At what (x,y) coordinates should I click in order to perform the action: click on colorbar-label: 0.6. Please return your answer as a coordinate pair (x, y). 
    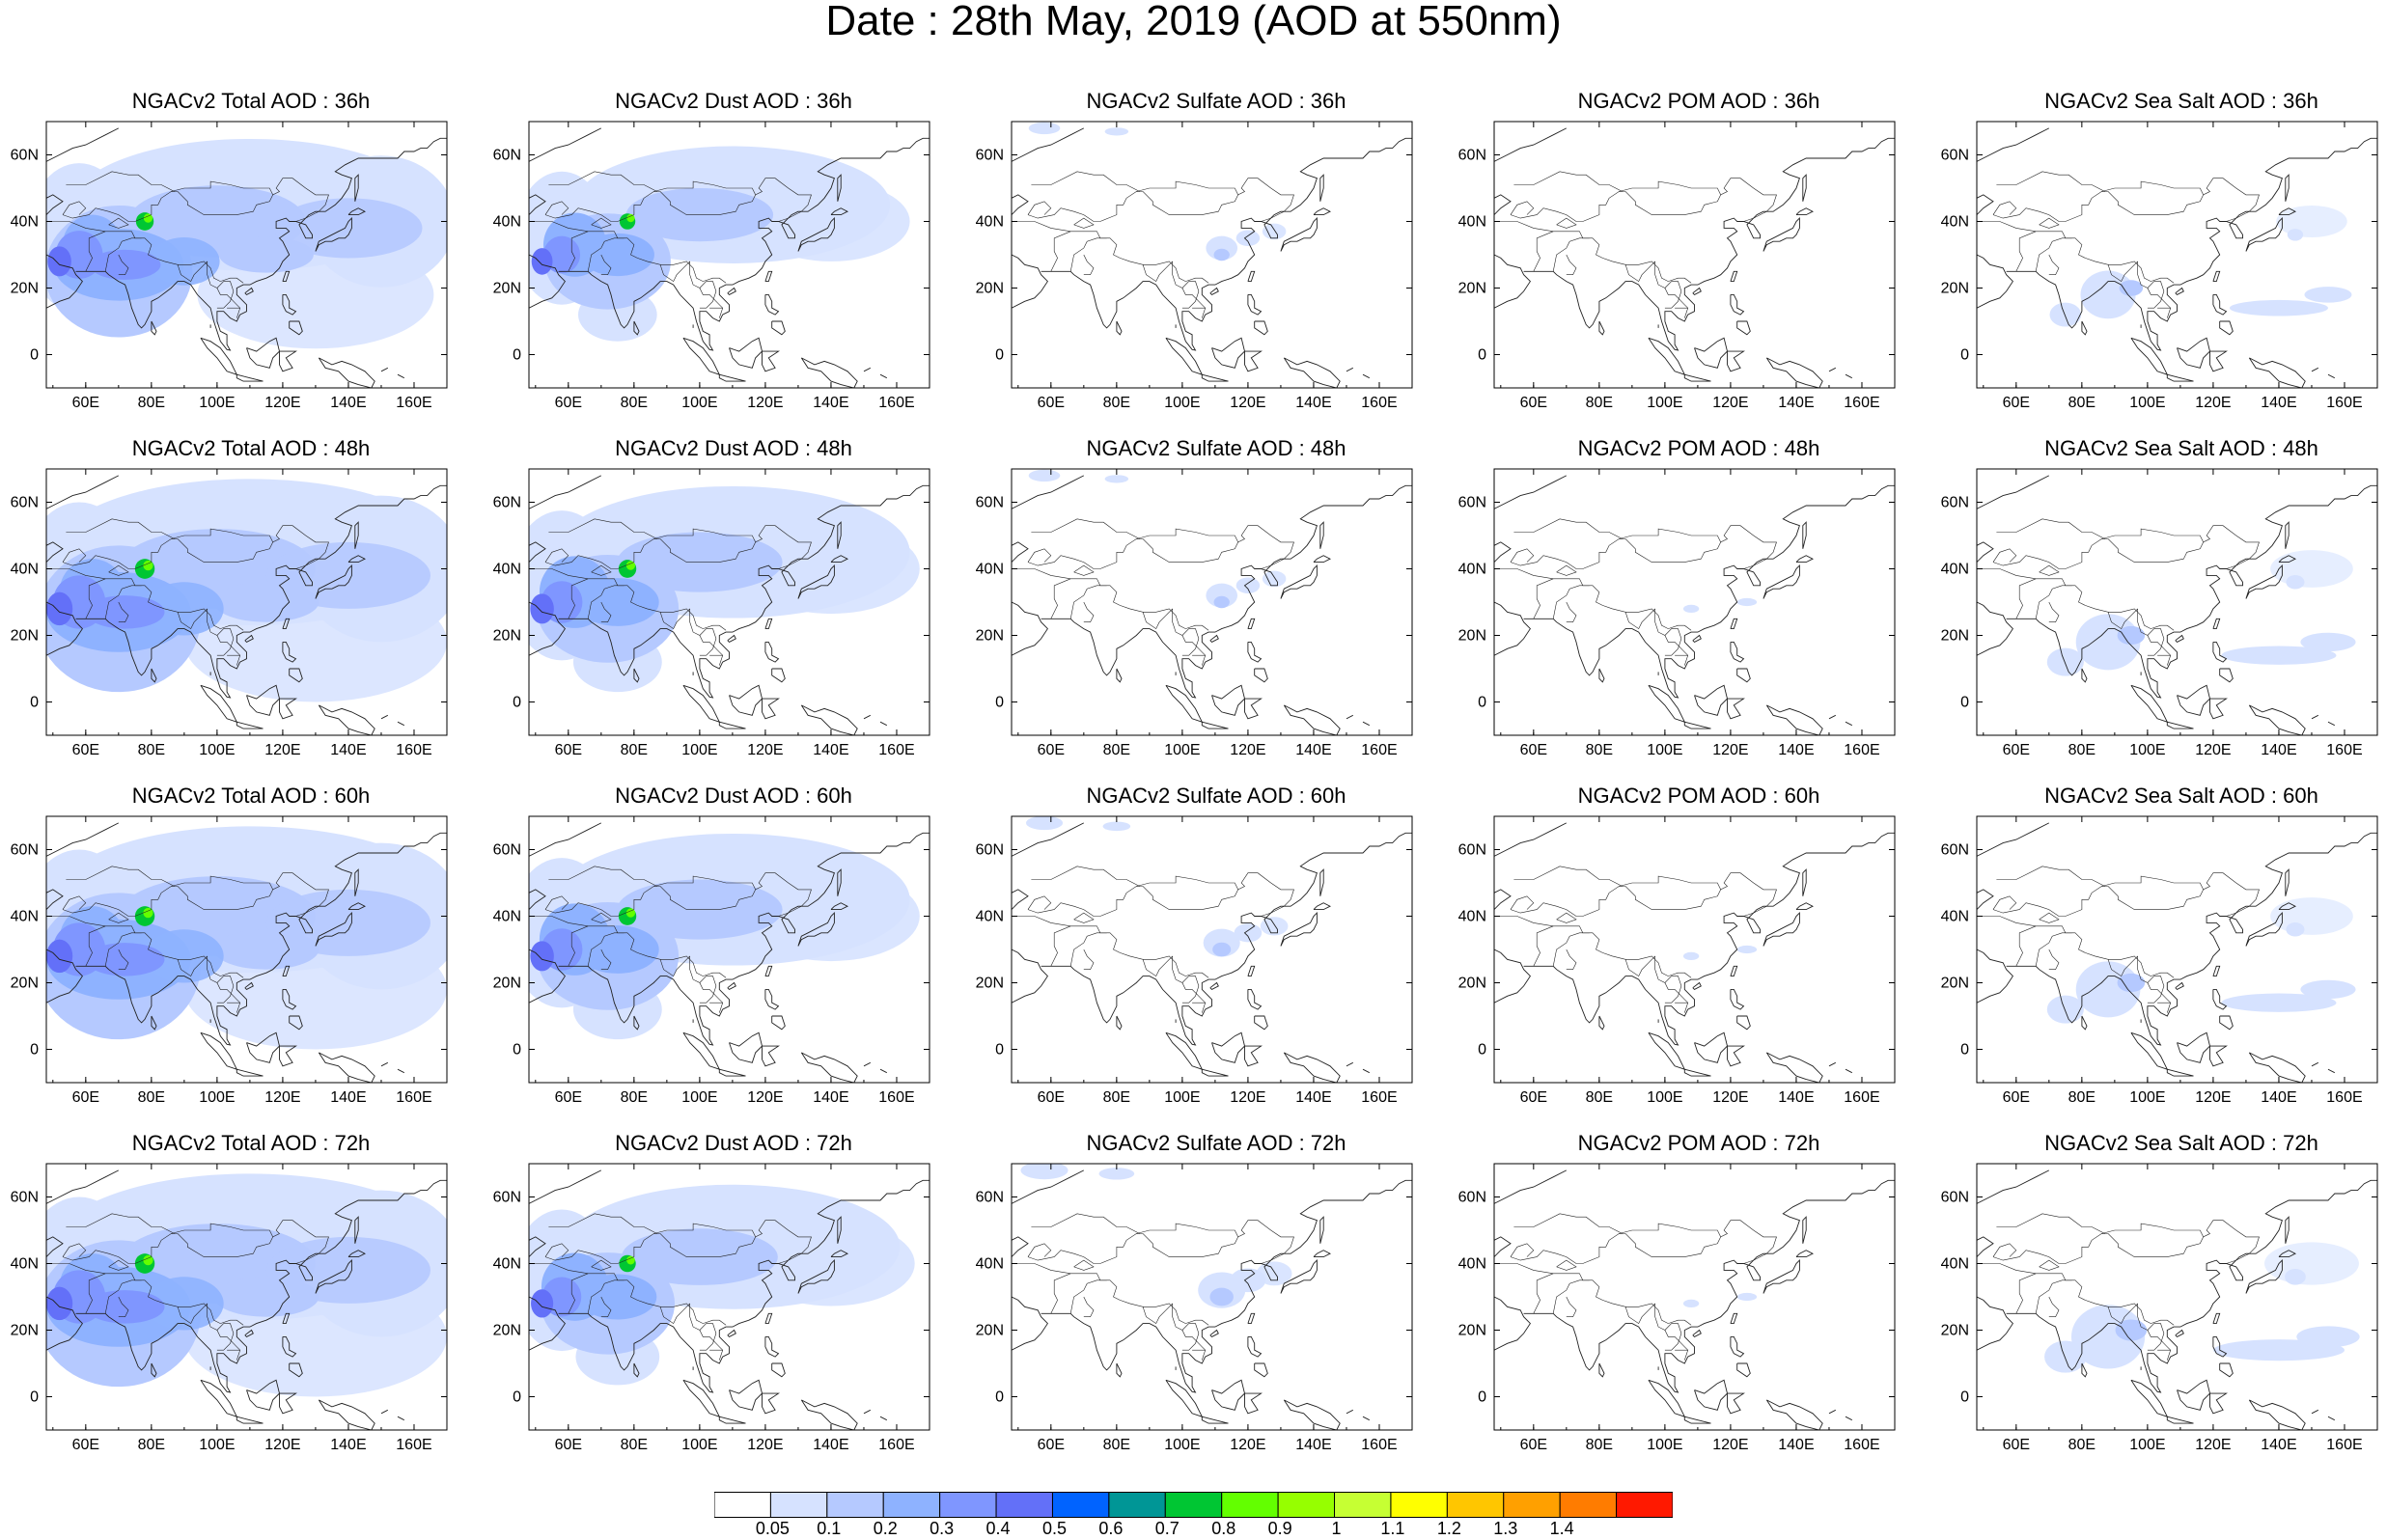
    Looking at the image, I should click on (1111, 1528).